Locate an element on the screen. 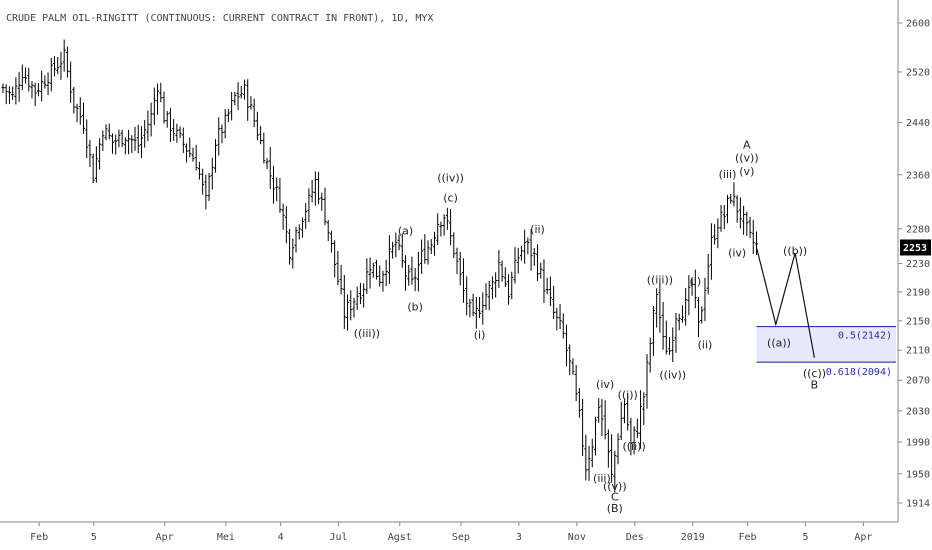 The image size is (932, 550). wave-label: (i) is located at coordinates (695, 281).